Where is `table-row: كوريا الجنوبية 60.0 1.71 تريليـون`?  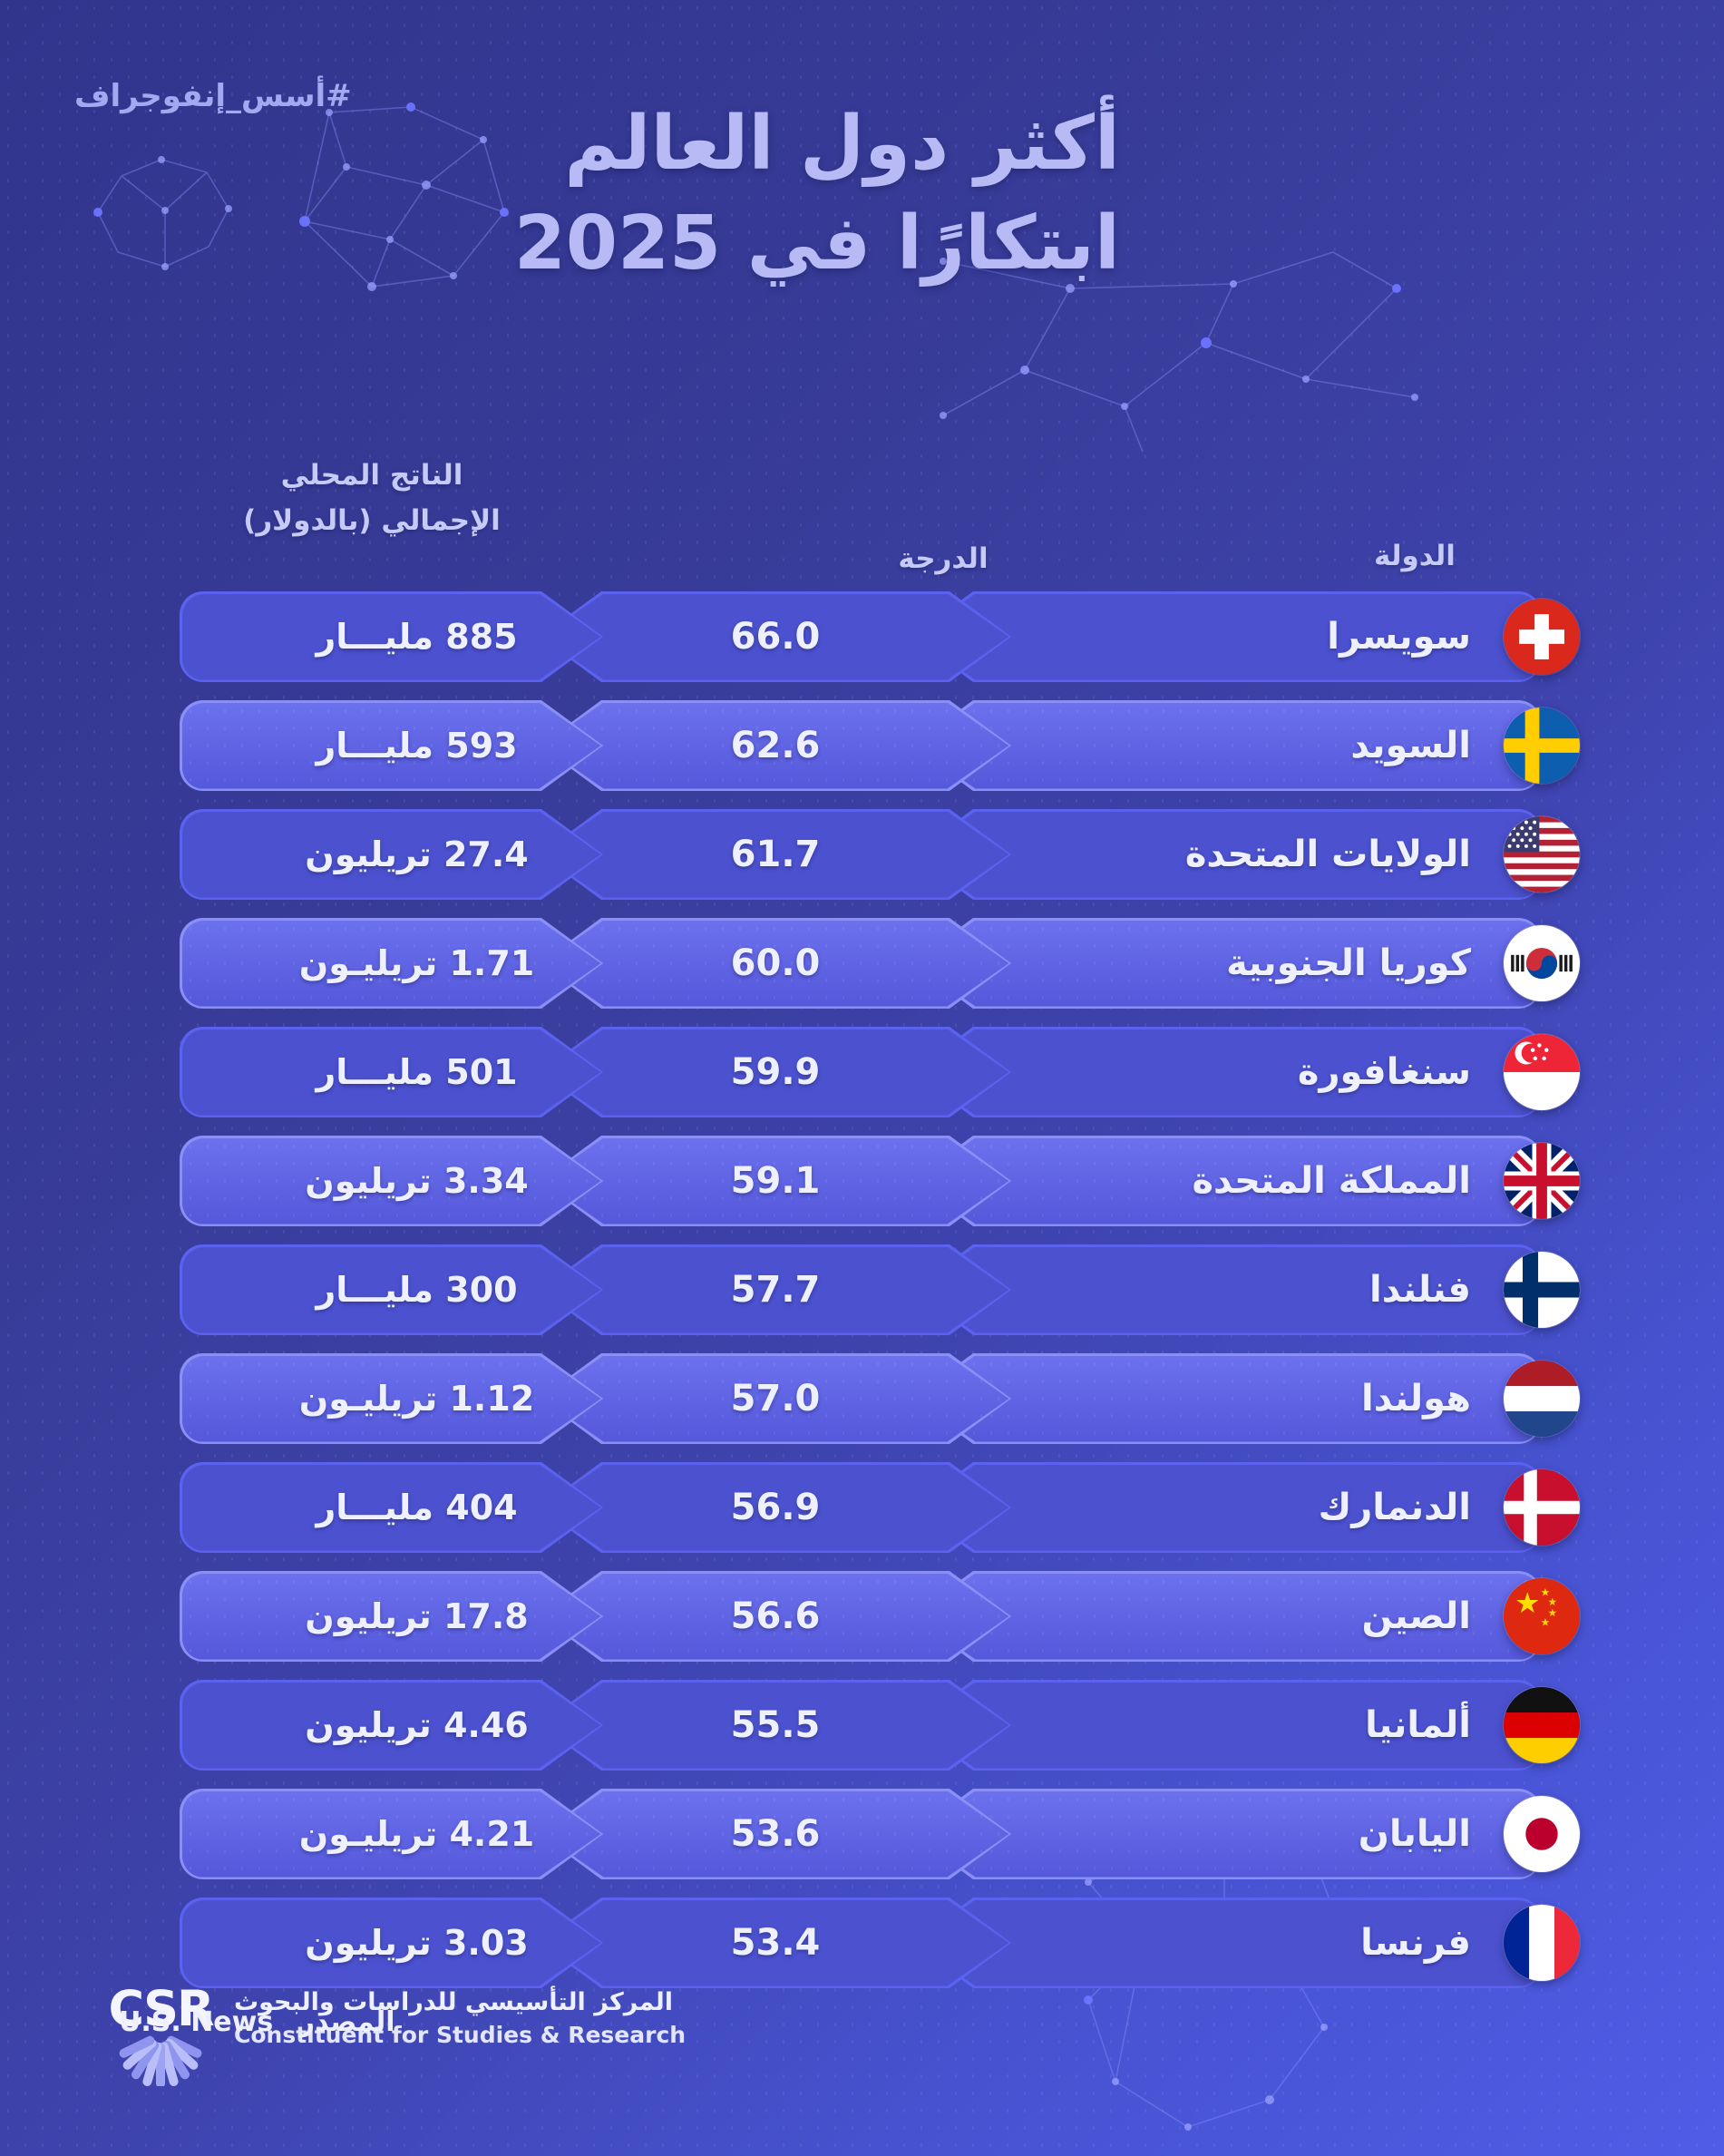 table-row: كوريا الجنوبية 60.0 1.71 تريليـون is located at coordinates (862, 963).